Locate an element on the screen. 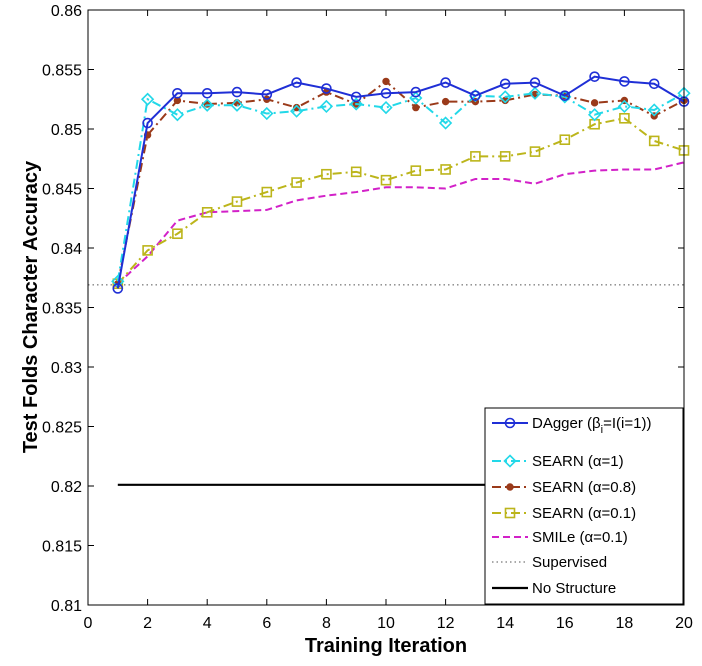  x-tick-label: 18 is located at coordinates (625, 623).